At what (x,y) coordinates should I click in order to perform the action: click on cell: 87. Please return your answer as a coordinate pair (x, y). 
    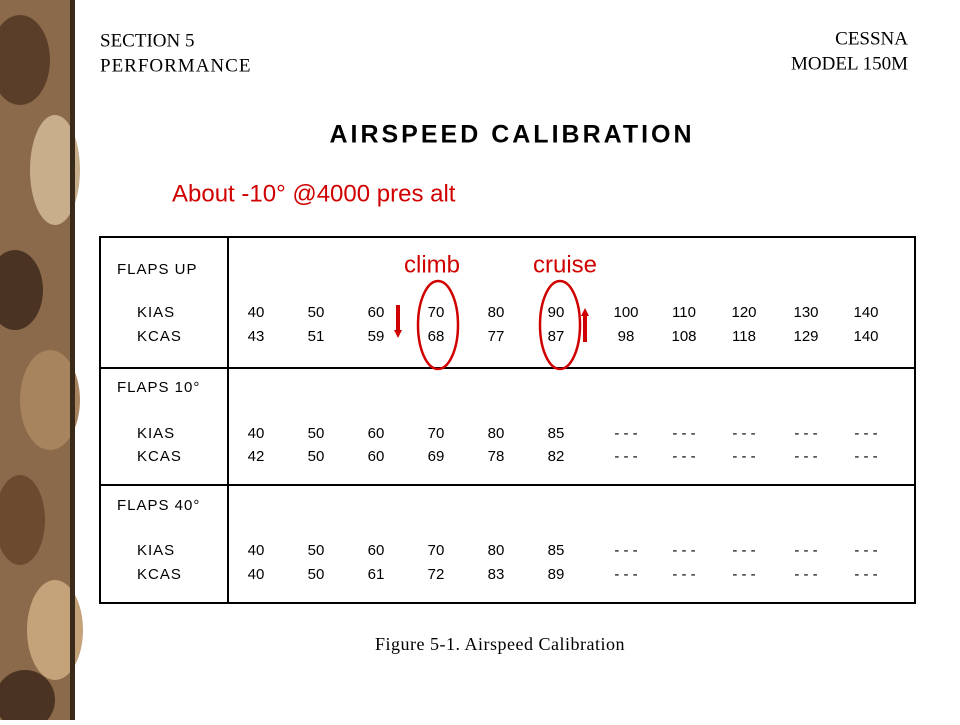
    Looking at the image, I should click on (556, 336).